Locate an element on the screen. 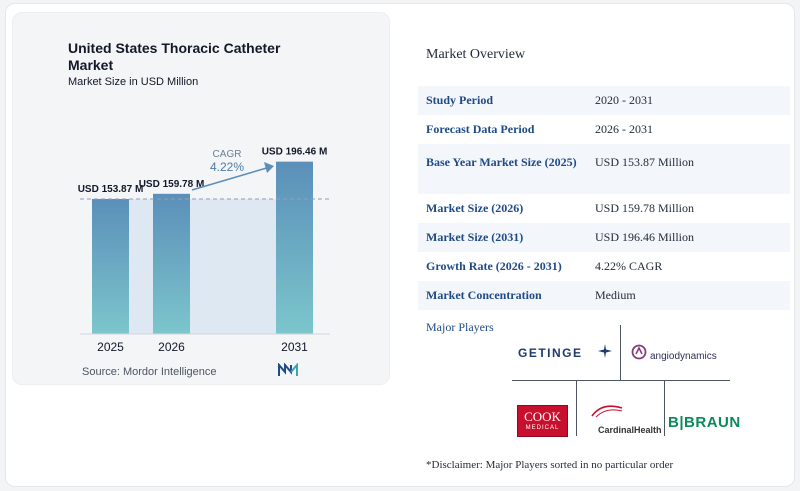 This screenshot has height=491, width=800. bar-value-label: USD 153.87 M is located at coordinates (111, 189).